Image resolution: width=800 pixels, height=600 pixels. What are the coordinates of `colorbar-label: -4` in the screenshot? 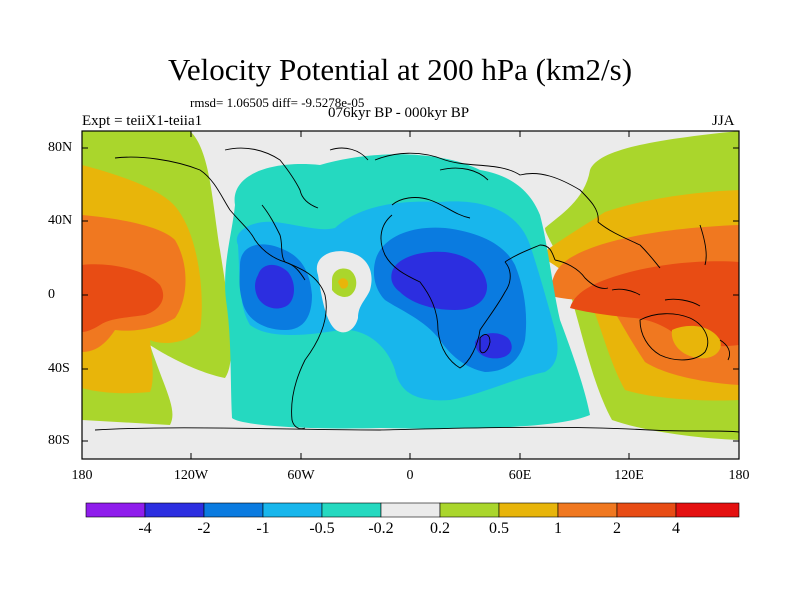 It's located at (145, 528).